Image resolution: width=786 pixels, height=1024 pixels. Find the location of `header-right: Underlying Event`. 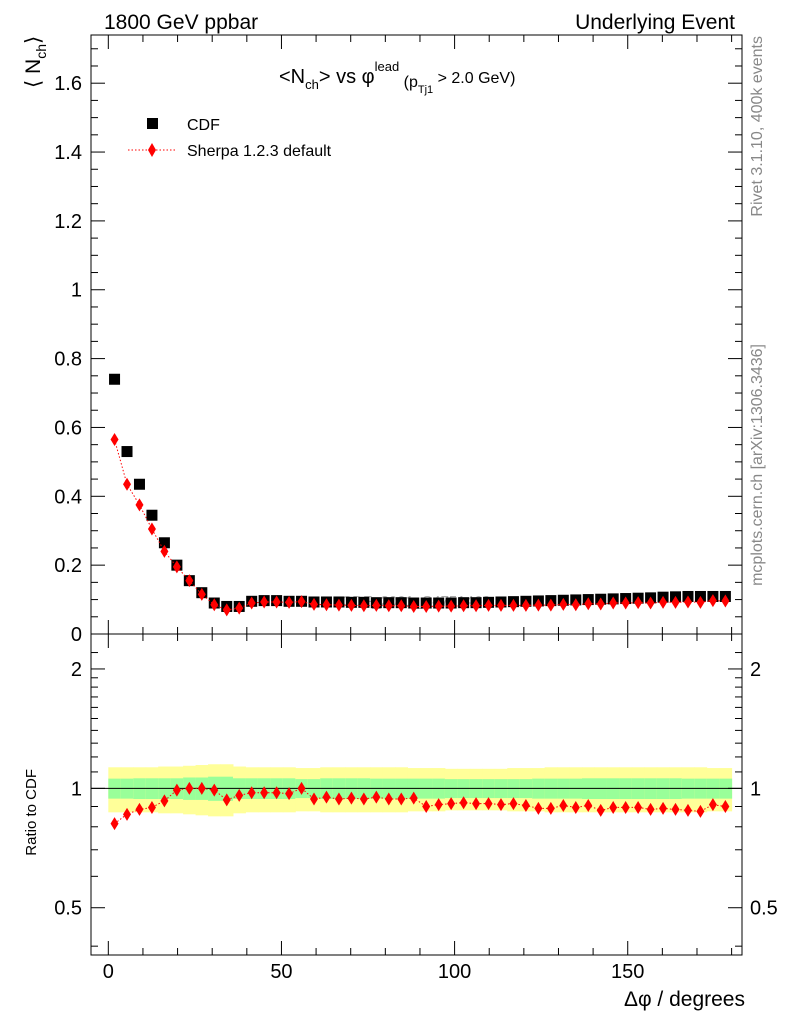

header-right: Underlying Event is located at coordinates (655, 22).